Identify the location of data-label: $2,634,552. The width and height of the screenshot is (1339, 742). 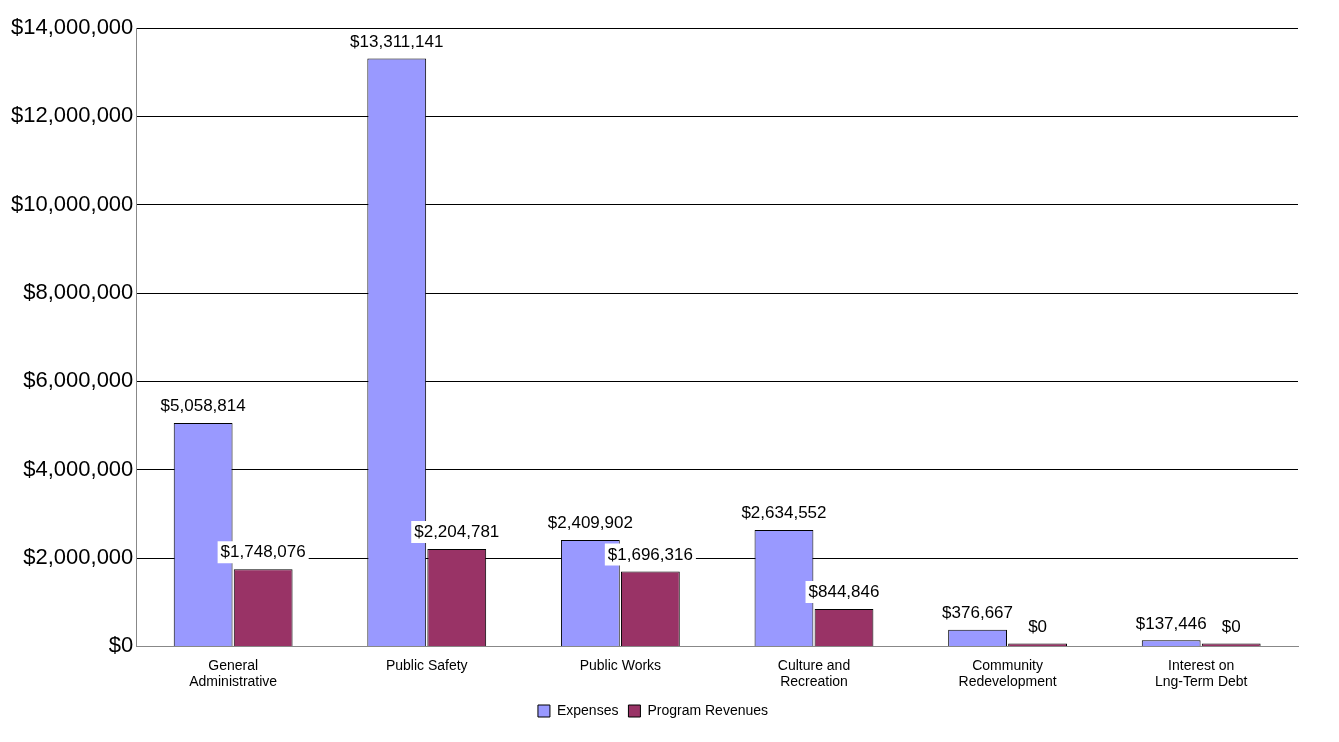
(784, 513).